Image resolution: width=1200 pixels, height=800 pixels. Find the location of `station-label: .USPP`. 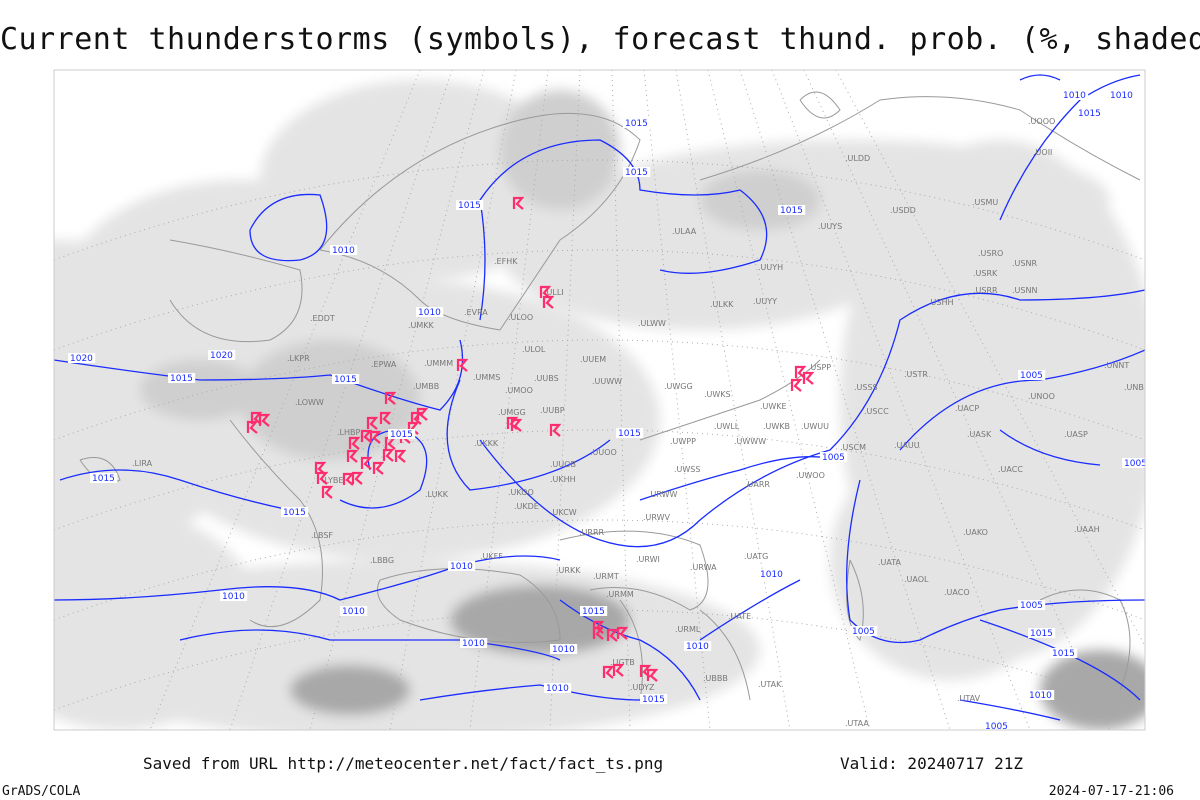

station-label: .USPP is located at coordinates (819, 367).